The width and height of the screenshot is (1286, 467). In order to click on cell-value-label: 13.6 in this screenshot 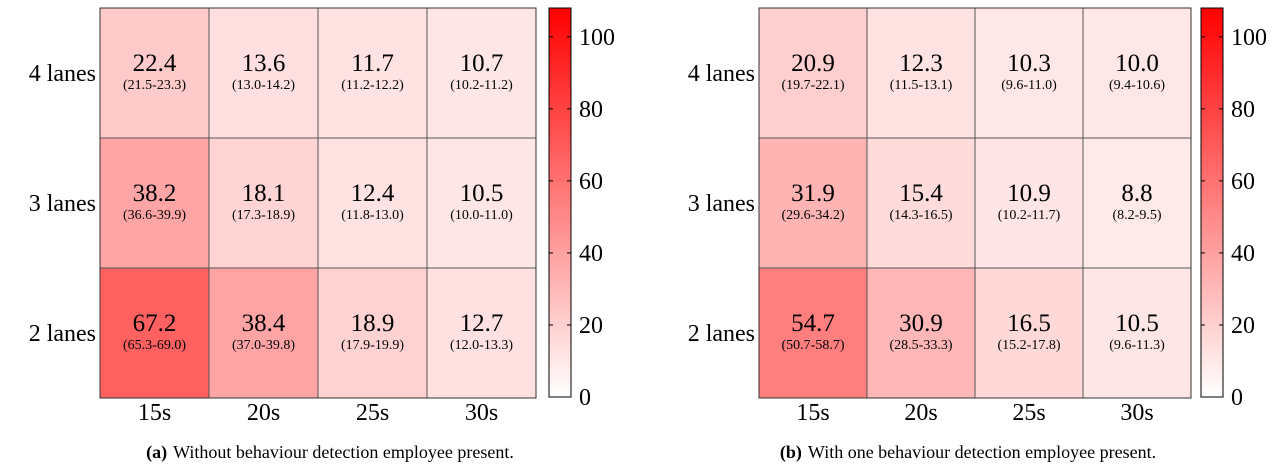, I will do `click(264, 63)`.